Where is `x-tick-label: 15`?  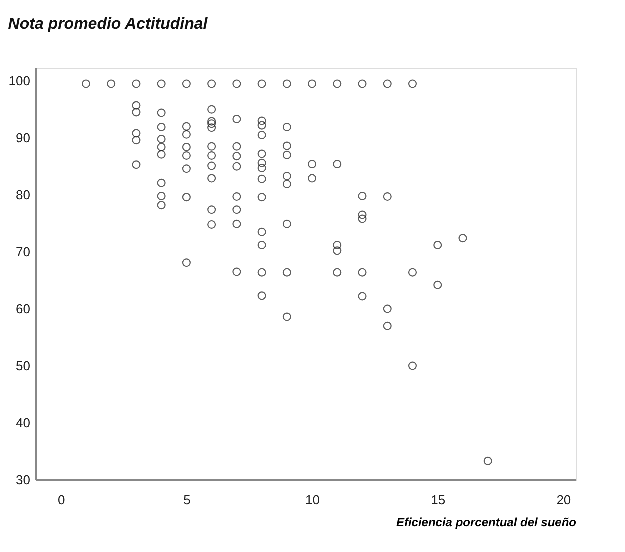
x-tick-label: 15 is located at coordinates (438, 500).